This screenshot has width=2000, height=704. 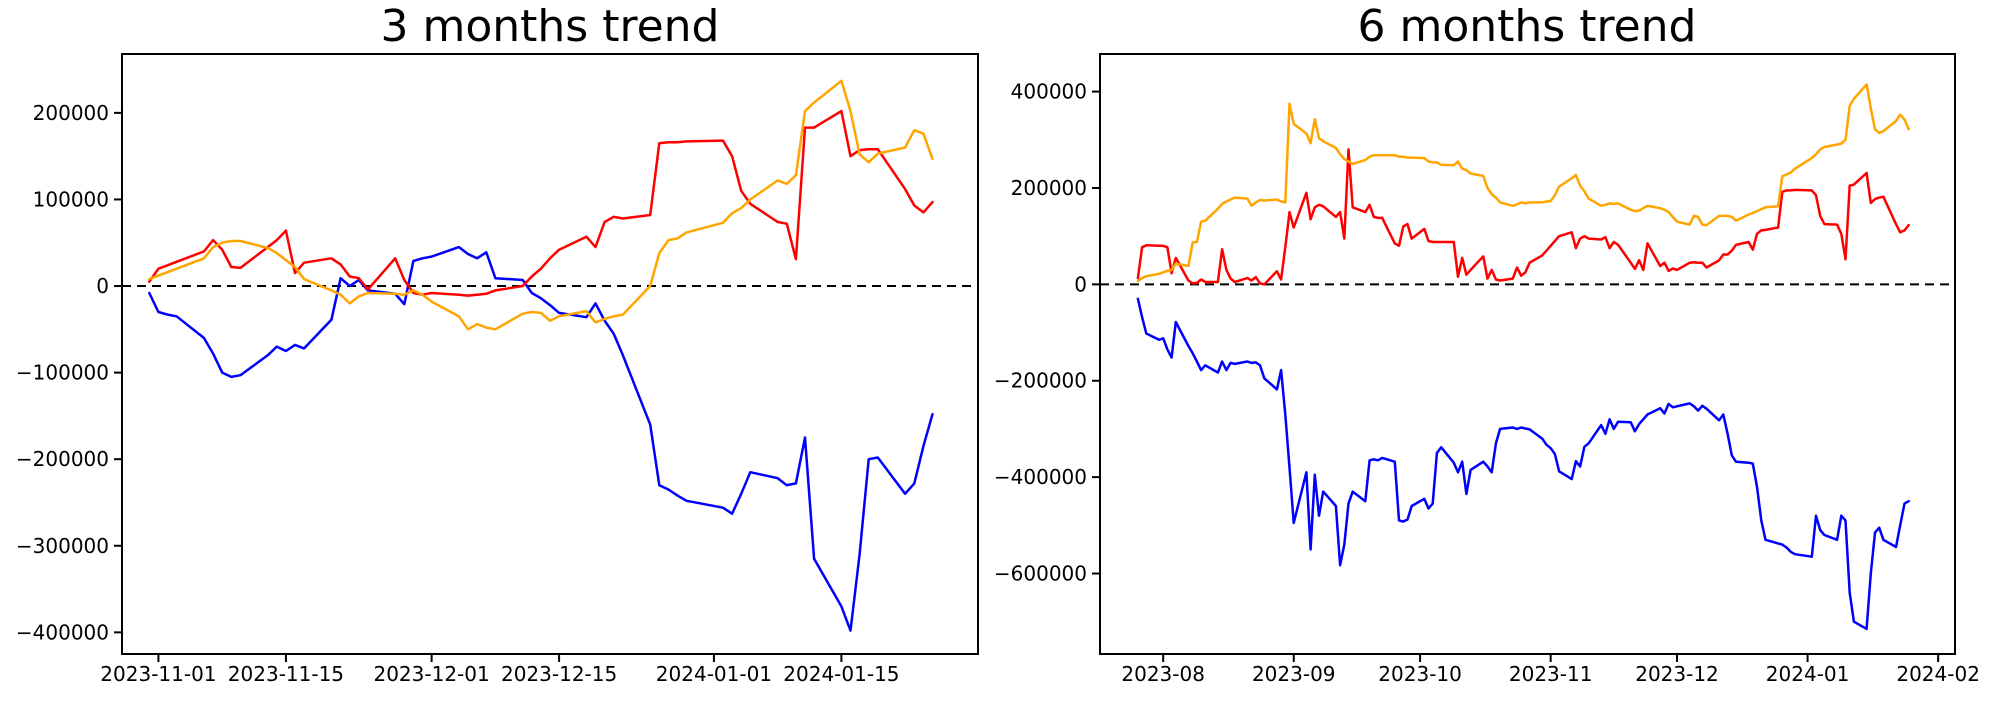 What do you see at coordinates (1163, 674) in the screenshot?
I see `x-tick-label: 2023-08` at bounding box center [1163, 674].